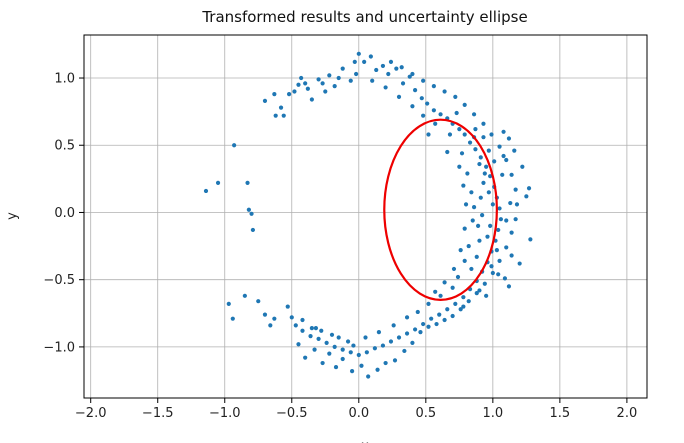  Describe the element at coordinates (560, 413) in the screenshot. I see `x-tick-label: 1.5` at that location.